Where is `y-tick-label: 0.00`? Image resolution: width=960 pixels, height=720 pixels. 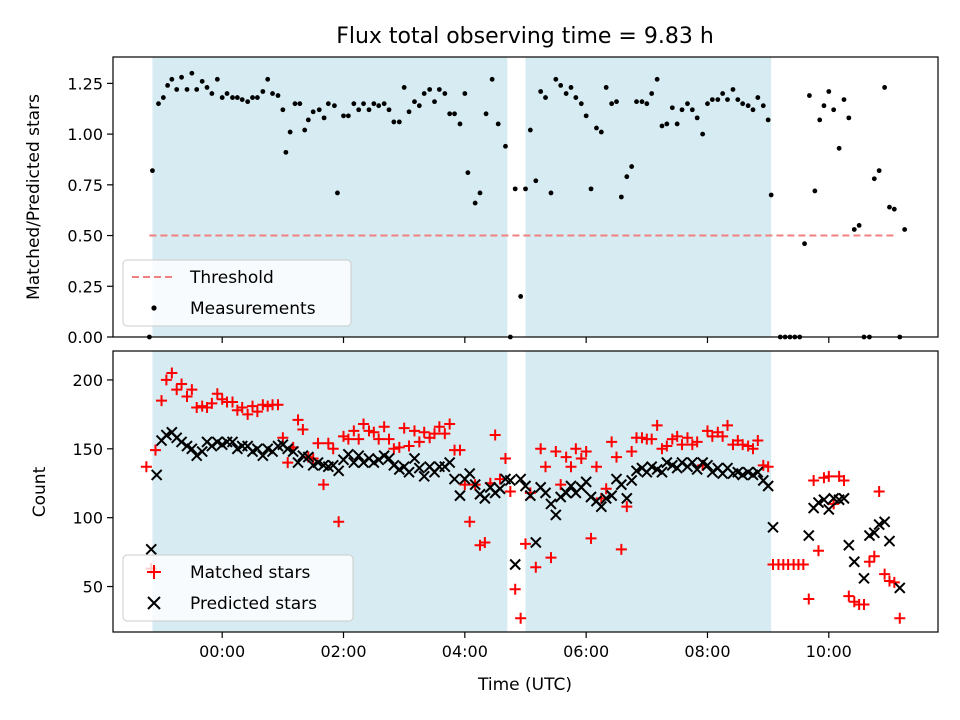 y-tick-label: 0.00 is located at coordinates (85, 337).